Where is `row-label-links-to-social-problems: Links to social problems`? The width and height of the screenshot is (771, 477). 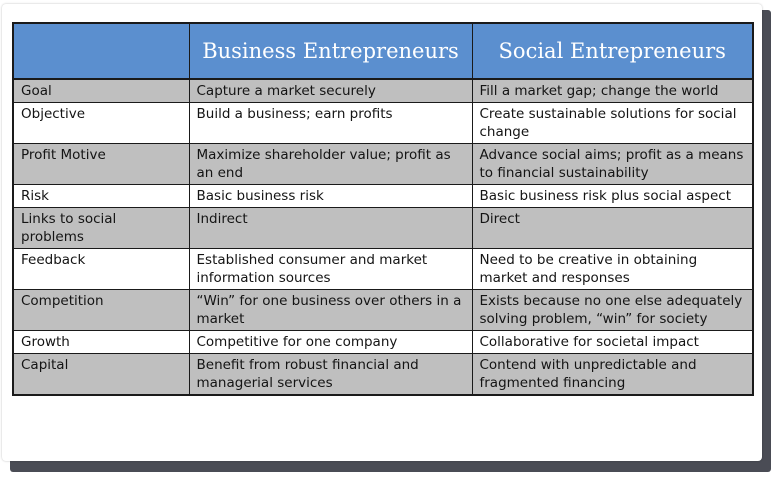 row-label-links-to-social-problems: Links to social problems is located at coordinates (101, 228).